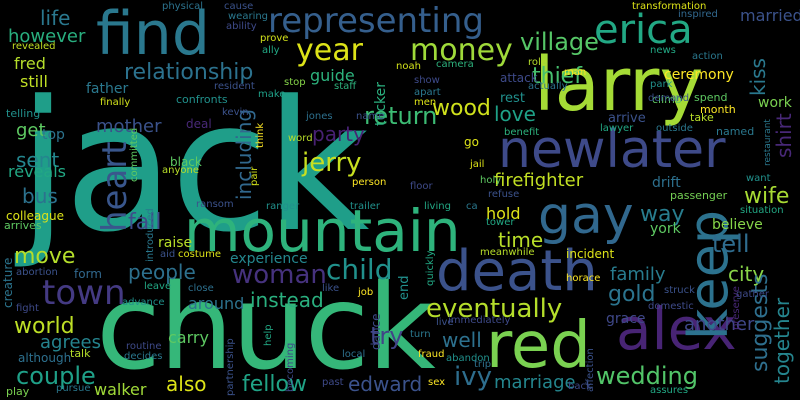  What do you see at coordinates (445, 322) in the screenshot?
I see `word-live: live` at bounding box center [445, 322].